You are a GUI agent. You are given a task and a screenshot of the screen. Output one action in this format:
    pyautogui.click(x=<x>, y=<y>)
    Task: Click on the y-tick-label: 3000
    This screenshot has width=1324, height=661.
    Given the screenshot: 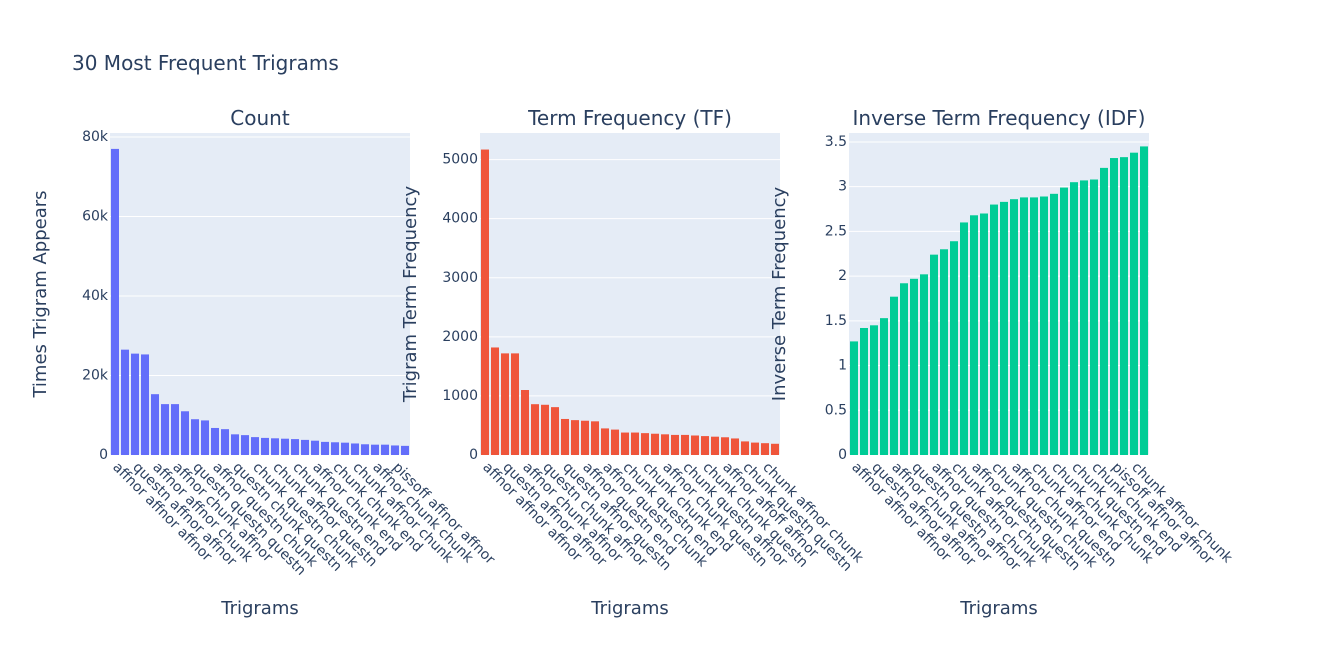 What is the action you would take?
    pyautogui.click(x=460, y=278)
    